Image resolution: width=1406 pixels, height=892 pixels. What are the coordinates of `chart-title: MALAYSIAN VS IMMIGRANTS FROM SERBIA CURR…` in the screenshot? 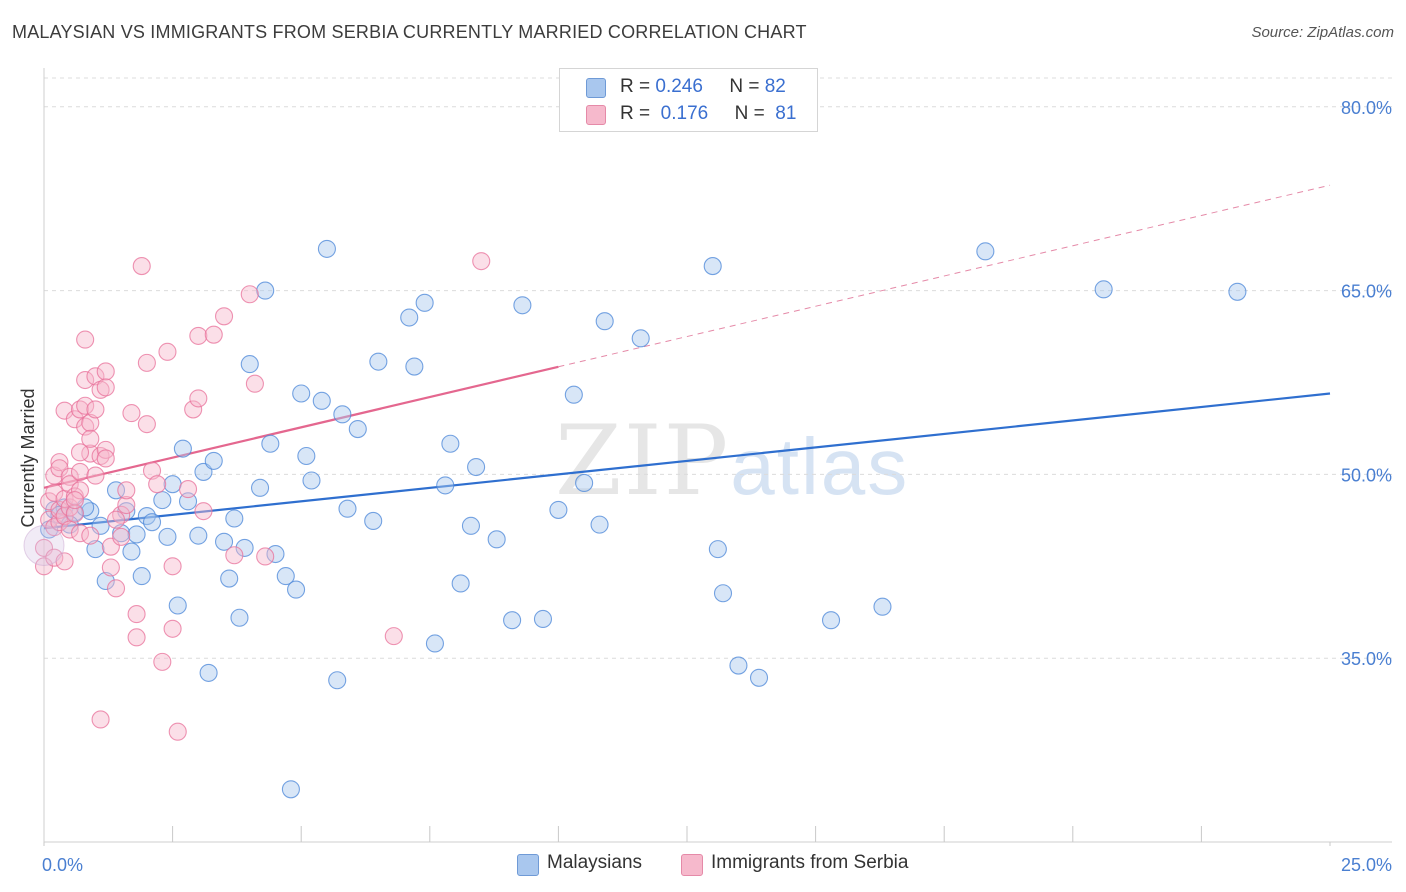 It's located at (409, 32).